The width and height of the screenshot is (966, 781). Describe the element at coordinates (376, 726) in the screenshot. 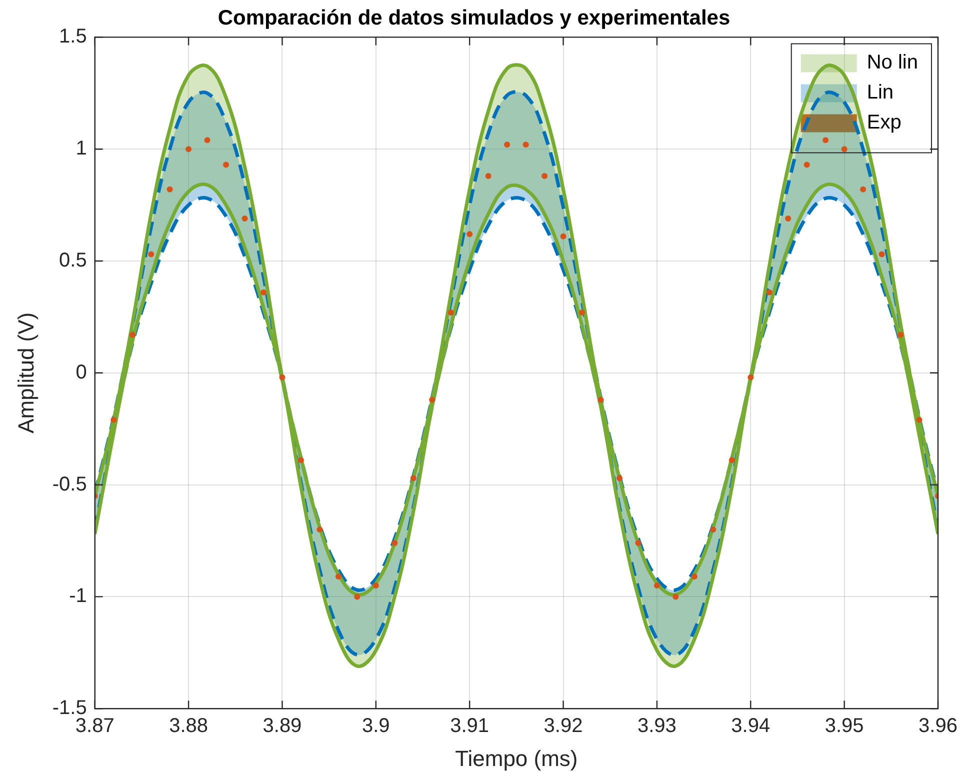

I see `x-tick-label: 3.9` at that location.